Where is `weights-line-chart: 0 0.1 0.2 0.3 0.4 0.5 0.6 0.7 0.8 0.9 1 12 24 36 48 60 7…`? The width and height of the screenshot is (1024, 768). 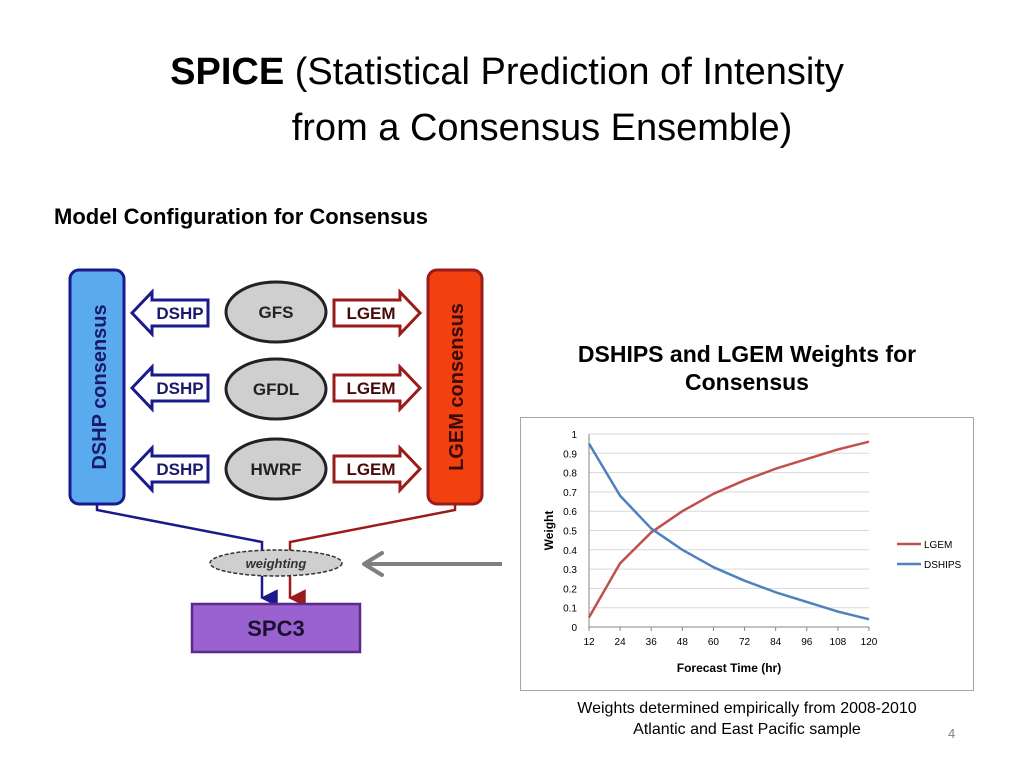 weights-line-chart: 0 0.1 0.2 0.3 0.4 0.5 0.6 0.7 0.8 0.9 1 12 24 36 48 60 7… is located at coordinates (752, 552).